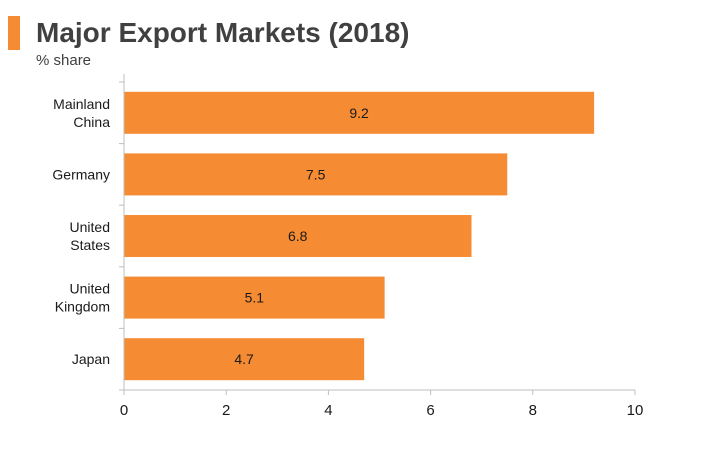 This screenshot has height=451, width=706. Describe the element at coordinates (226, 410) in the screenshot. I see `x-tick-label-1: 2` at that location.